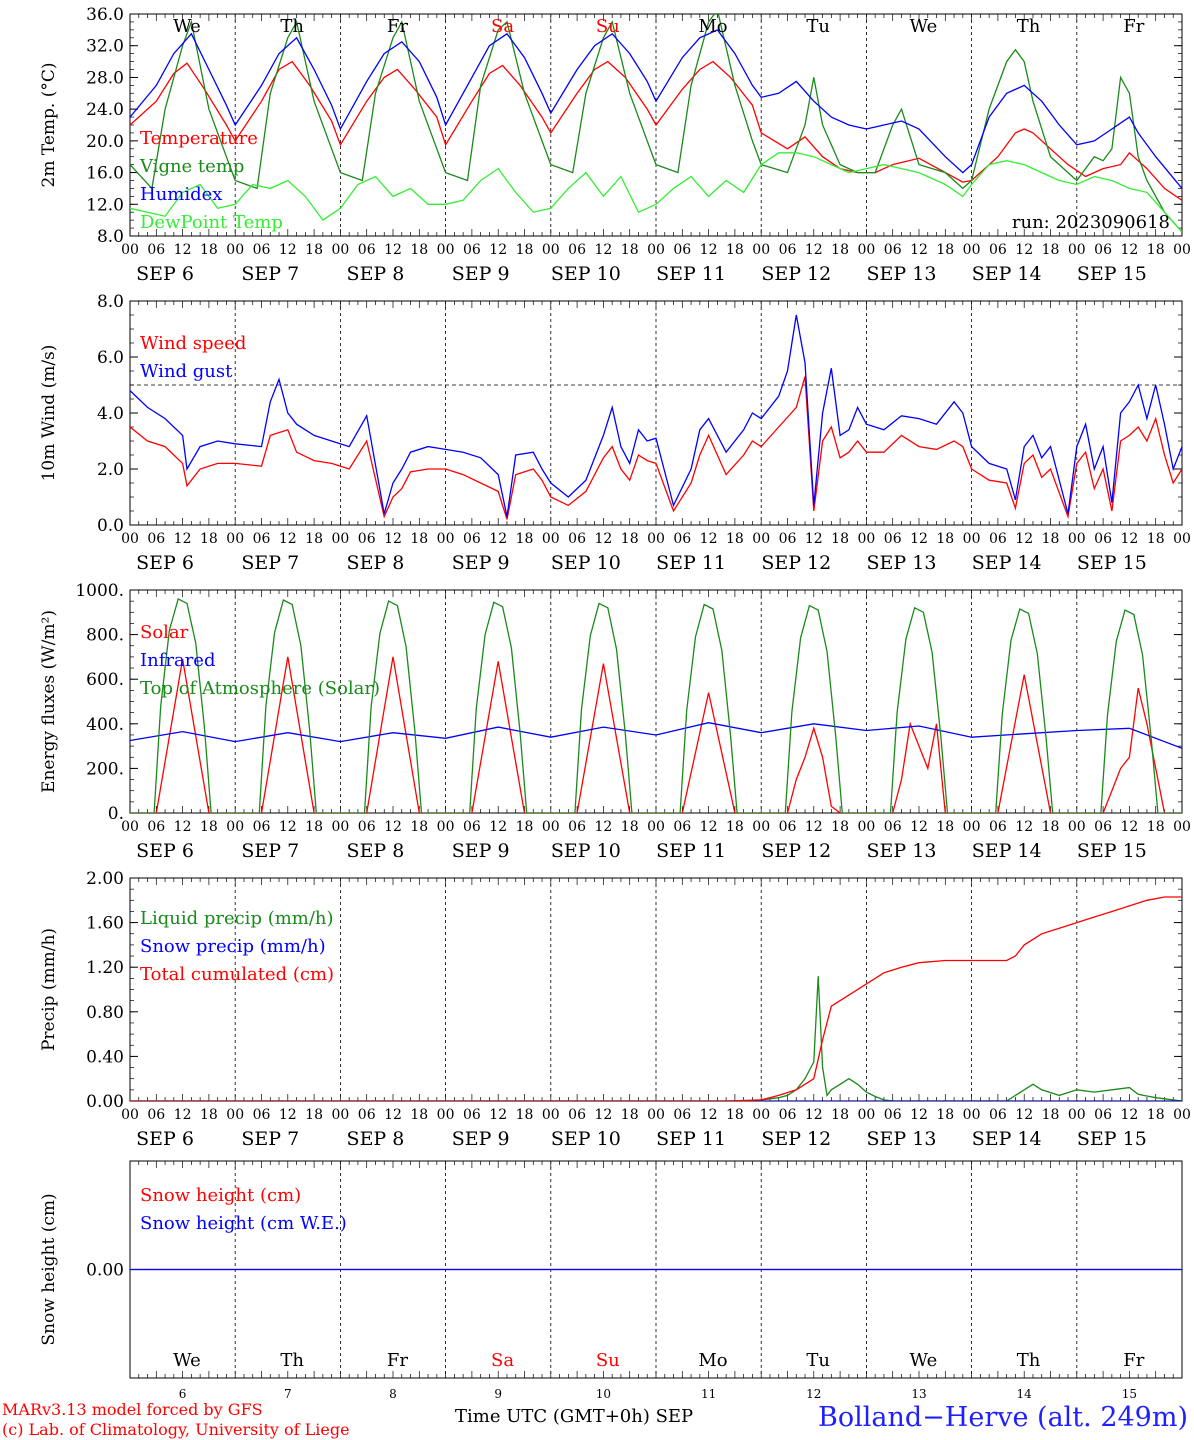 The height and width of the screenshot is (1440, 1194). I want to click on run-annotation: run: 2023090618, so click(1091, 222).